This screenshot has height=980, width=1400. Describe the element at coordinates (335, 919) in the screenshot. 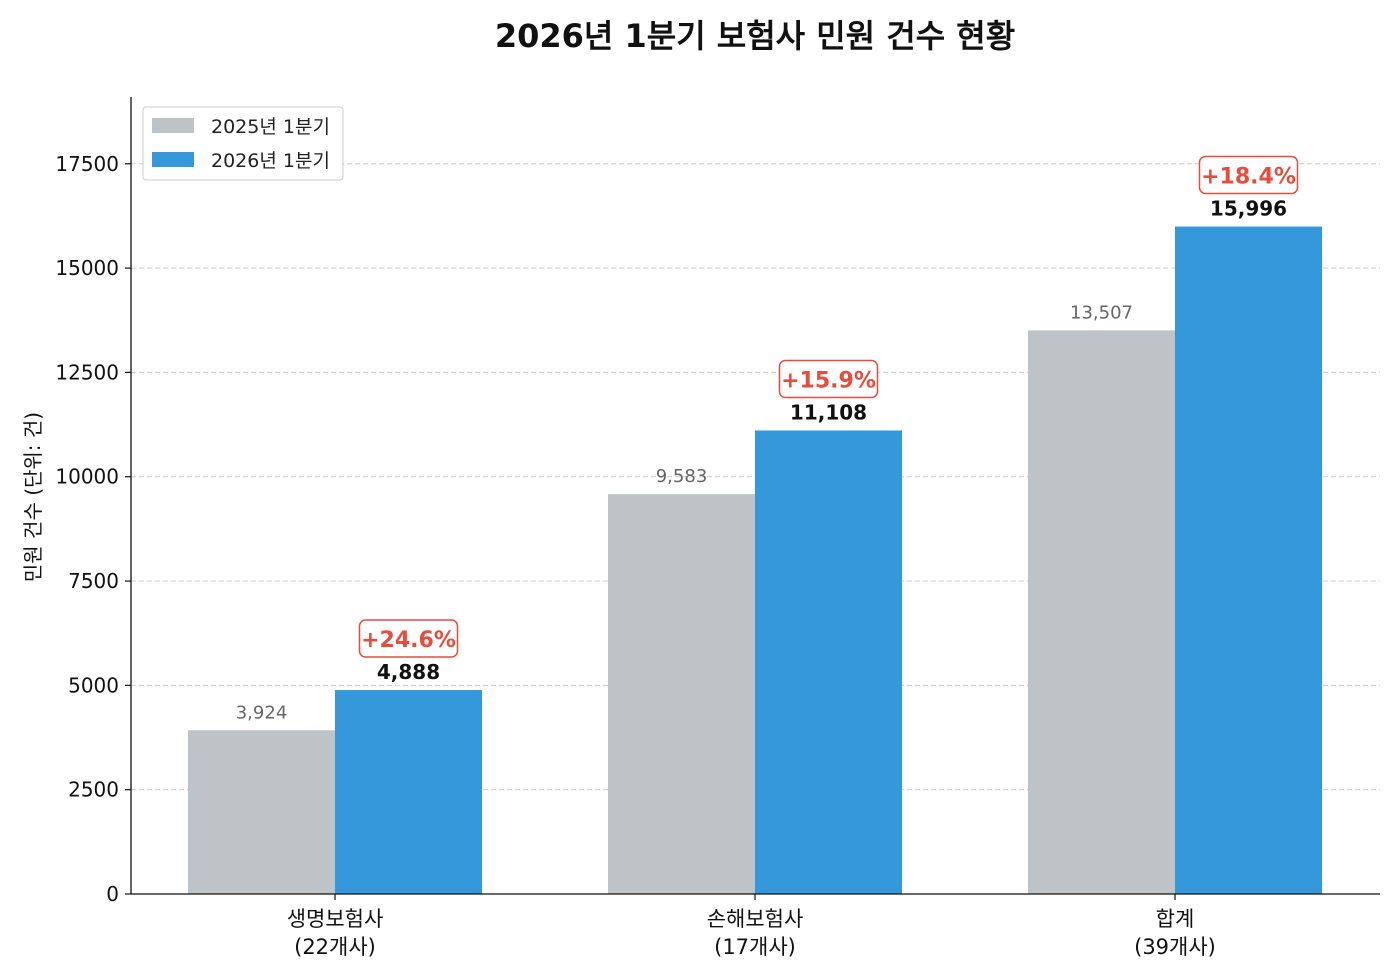

I see `category-label: 생명보험사` at that location.